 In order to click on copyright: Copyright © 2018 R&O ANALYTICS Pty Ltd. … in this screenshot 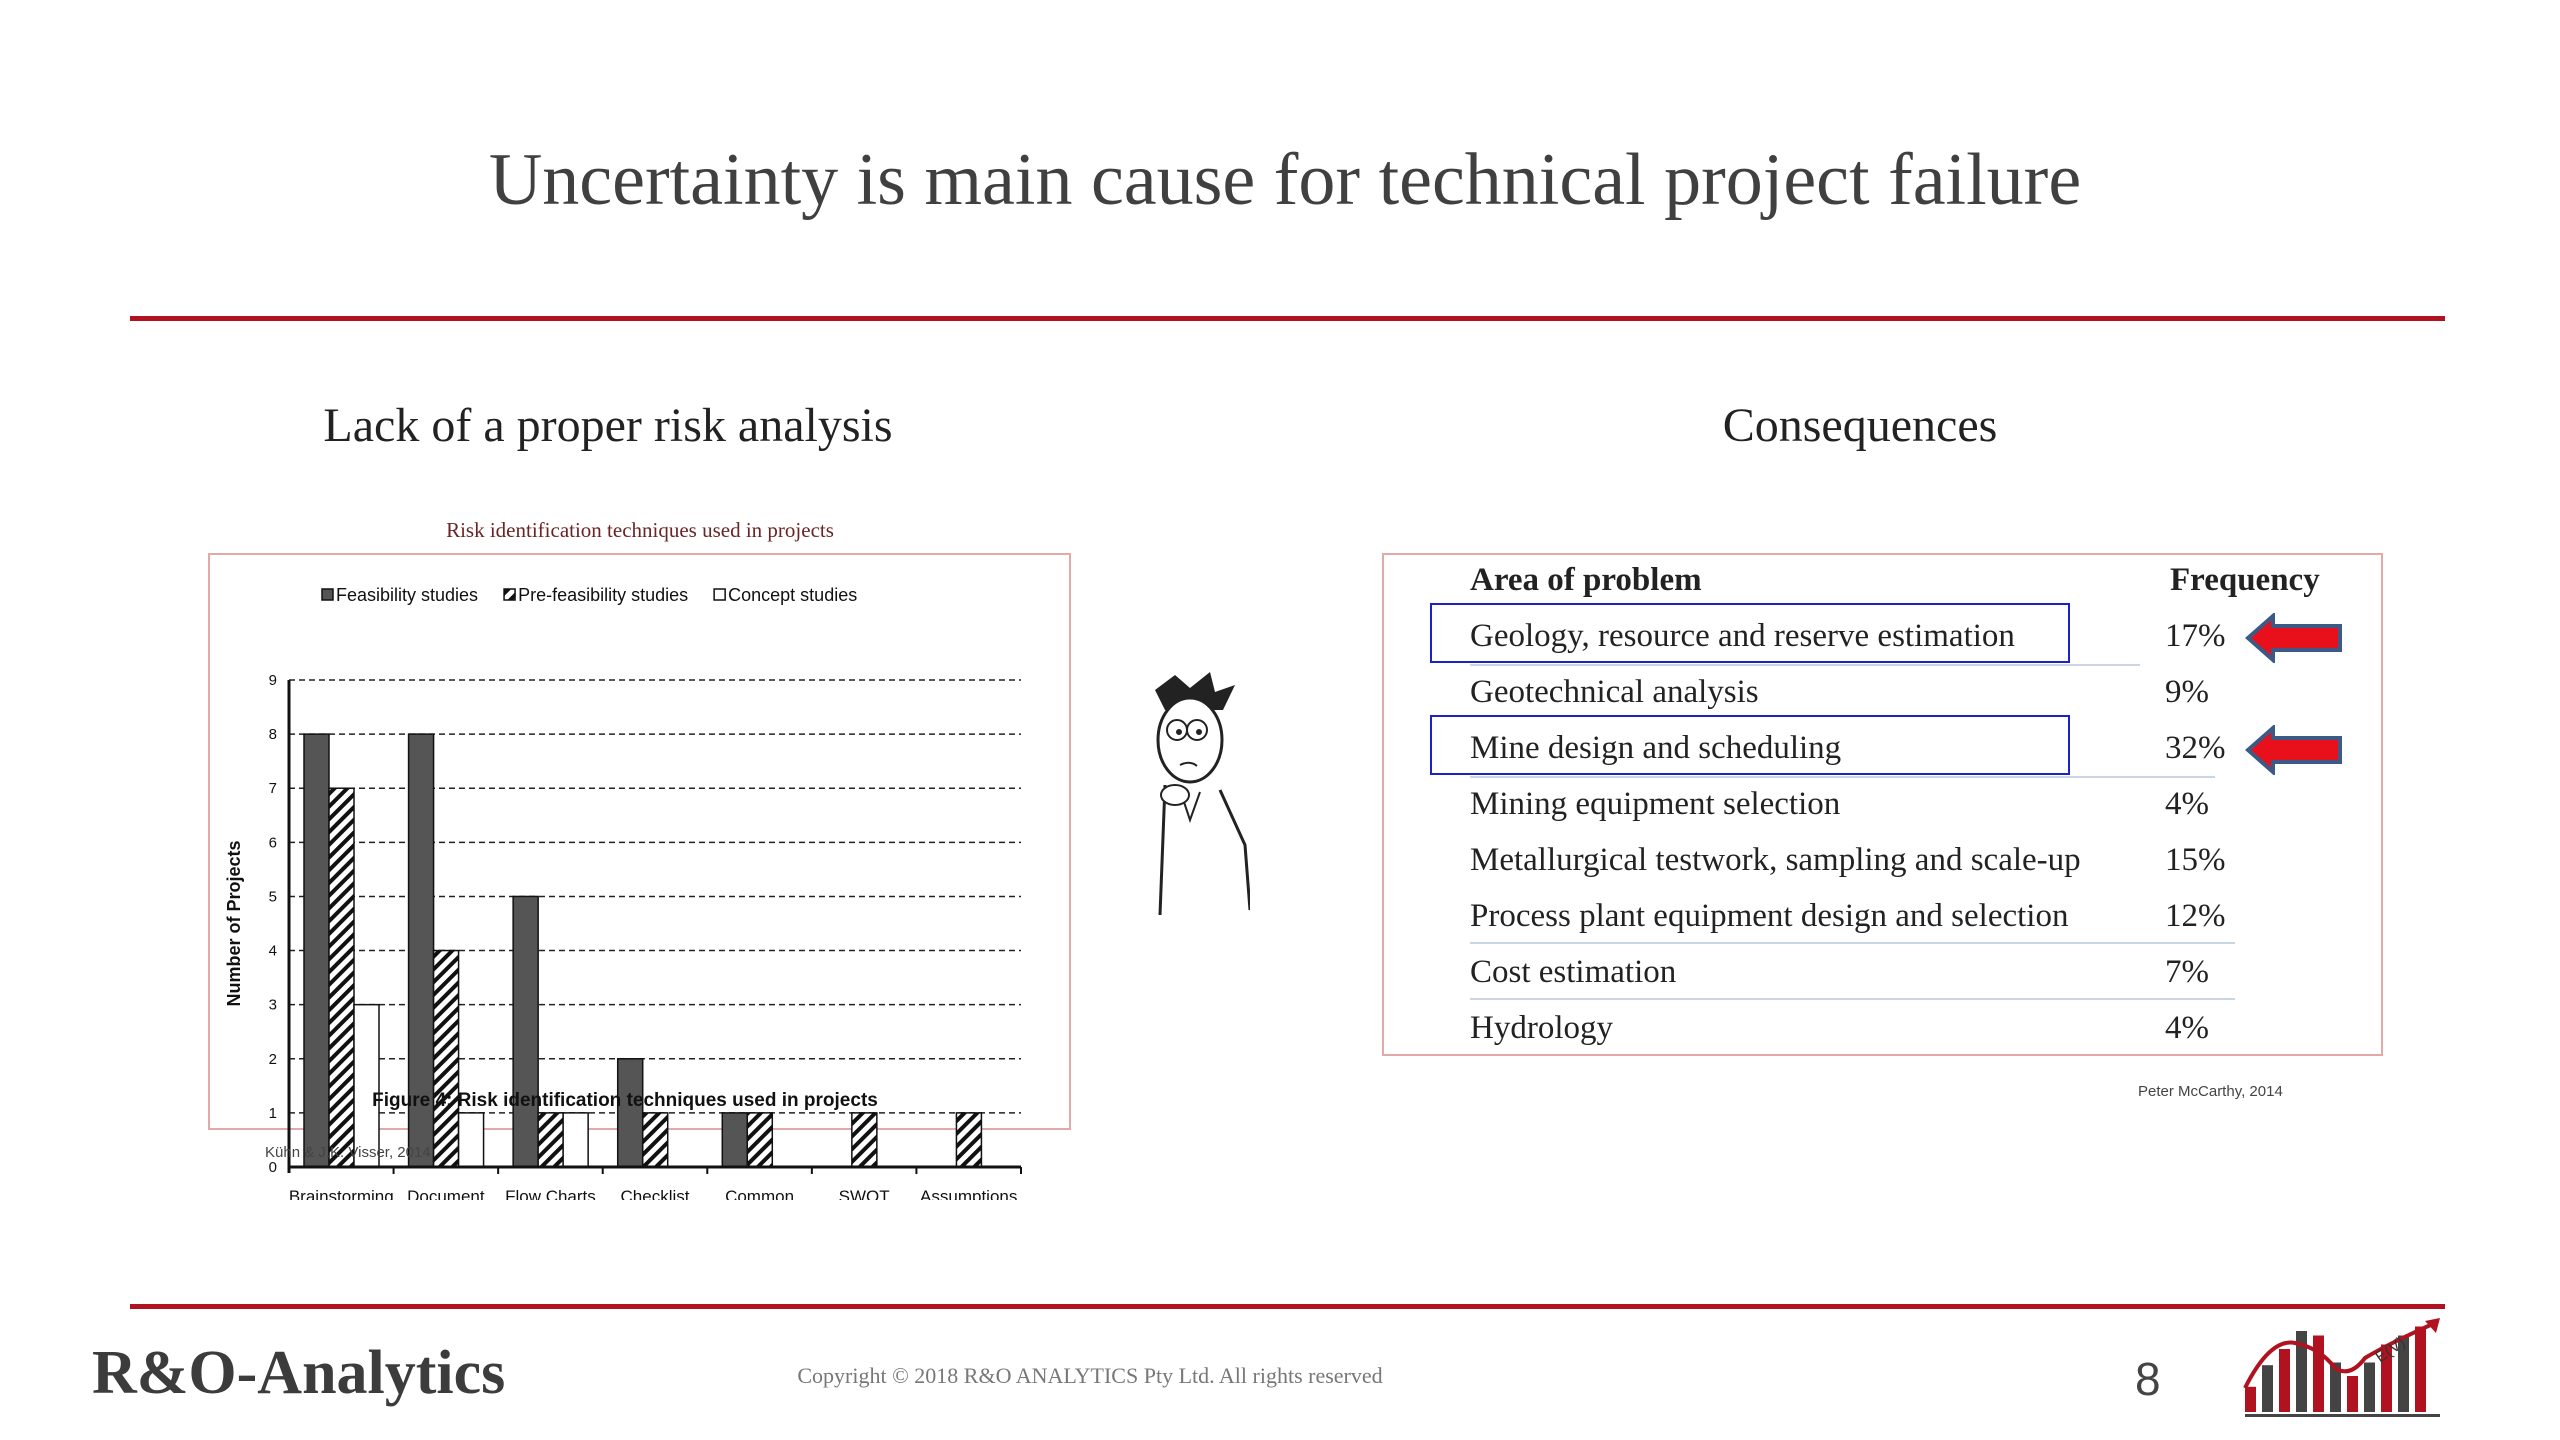, I will do `click(1090, 1375)`.